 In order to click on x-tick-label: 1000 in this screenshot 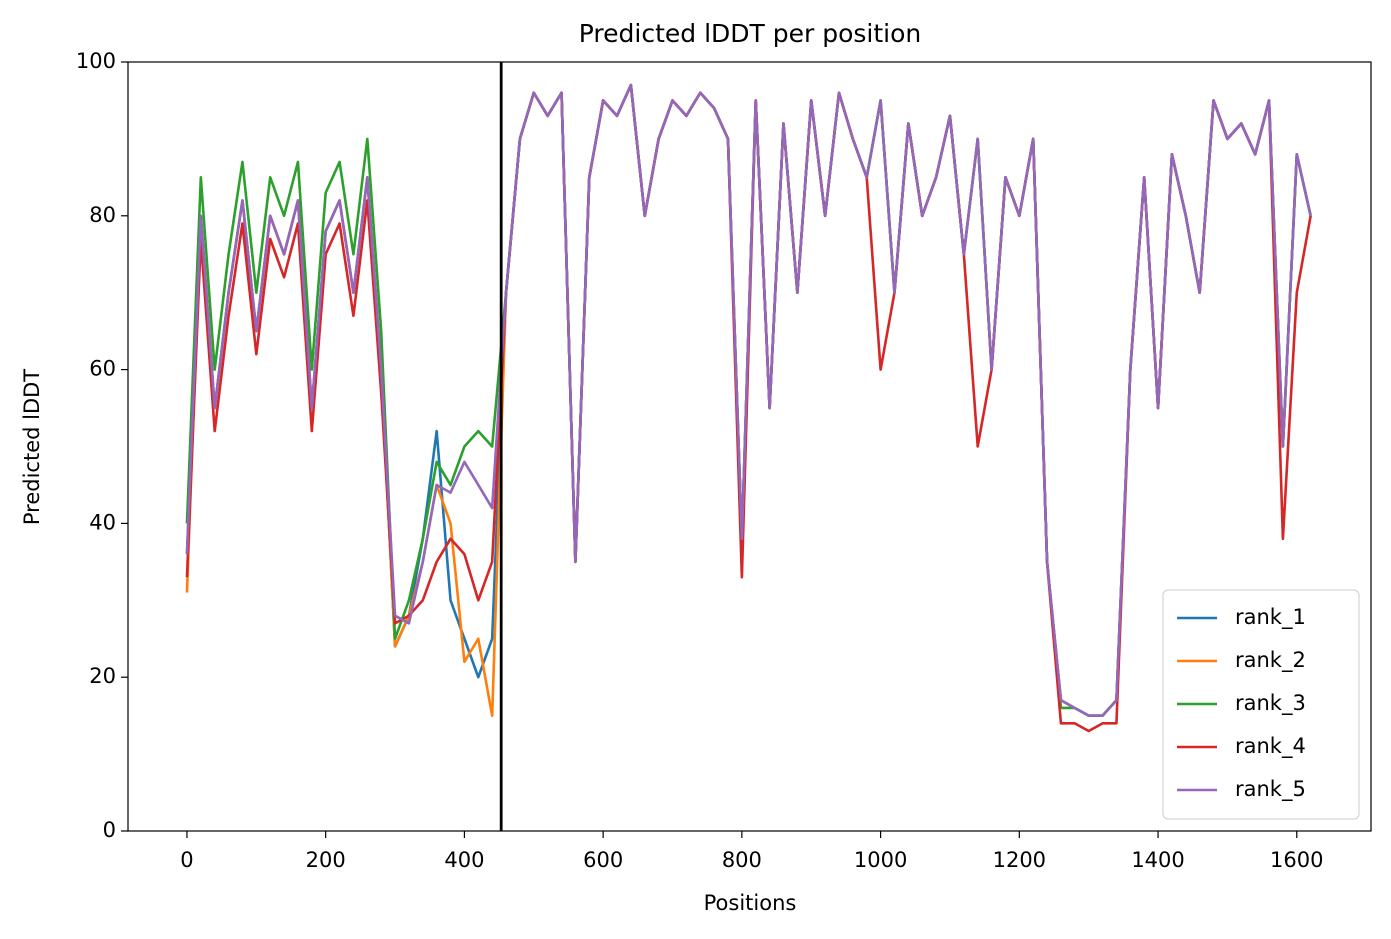, I will do `click(880, 860)`.